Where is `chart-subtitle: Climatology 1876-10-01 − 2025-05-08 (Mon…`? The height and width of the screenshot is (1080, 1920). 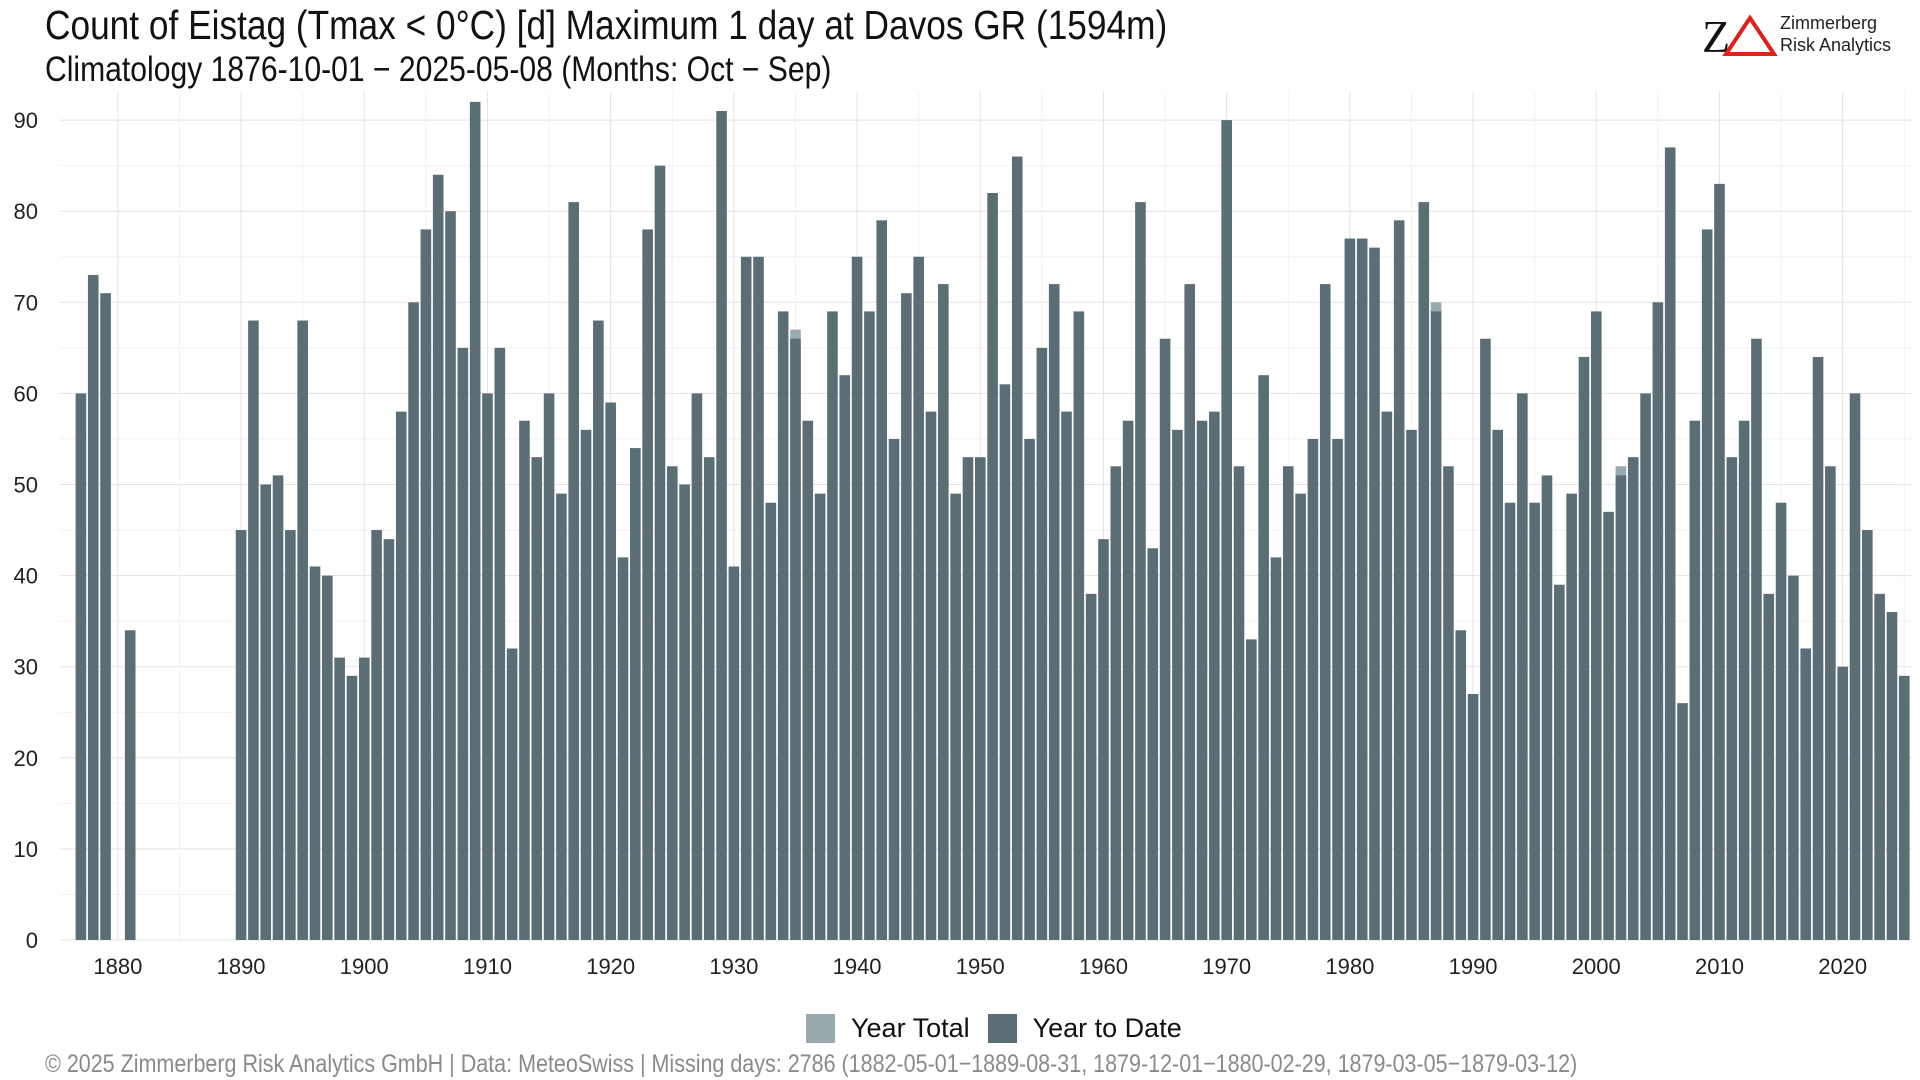 chart-subtitle: Climatology 1876-10-01 − 2025-05-08 (Mon… is located at coordinates (438, 69).